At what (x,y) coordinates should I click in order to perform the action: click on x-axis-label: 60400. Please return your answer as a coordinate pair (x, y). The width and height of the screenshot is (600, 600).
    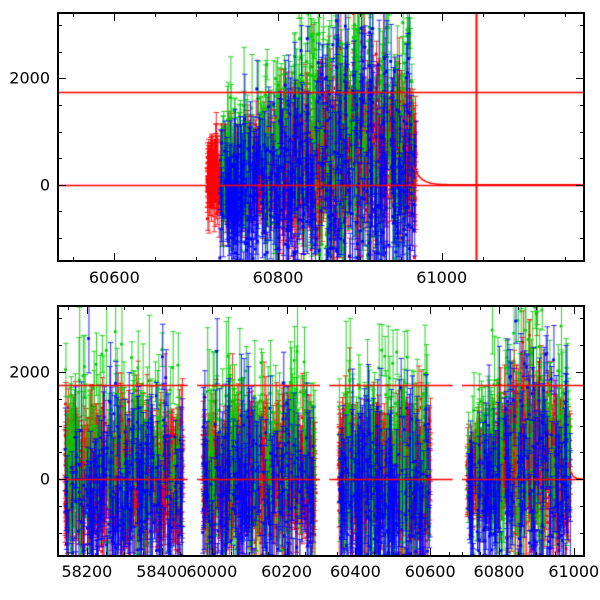
    Looking at the image, I should click on (355, 571).